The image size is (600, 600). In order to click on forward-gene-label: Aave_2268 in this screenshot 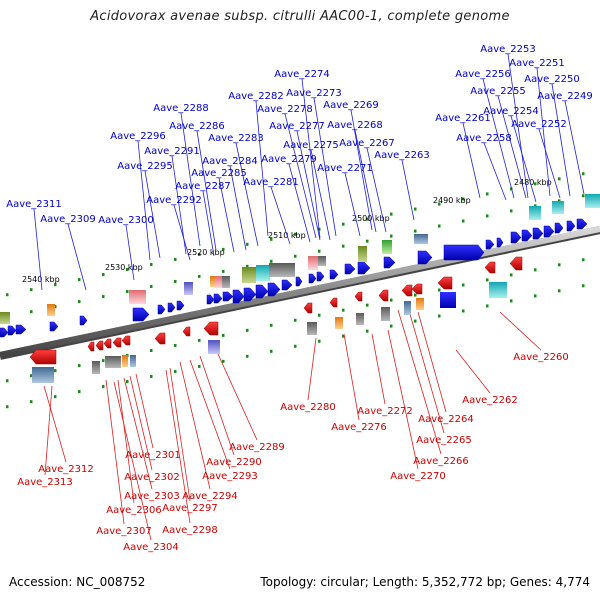, I will do `click(355, 125)`.